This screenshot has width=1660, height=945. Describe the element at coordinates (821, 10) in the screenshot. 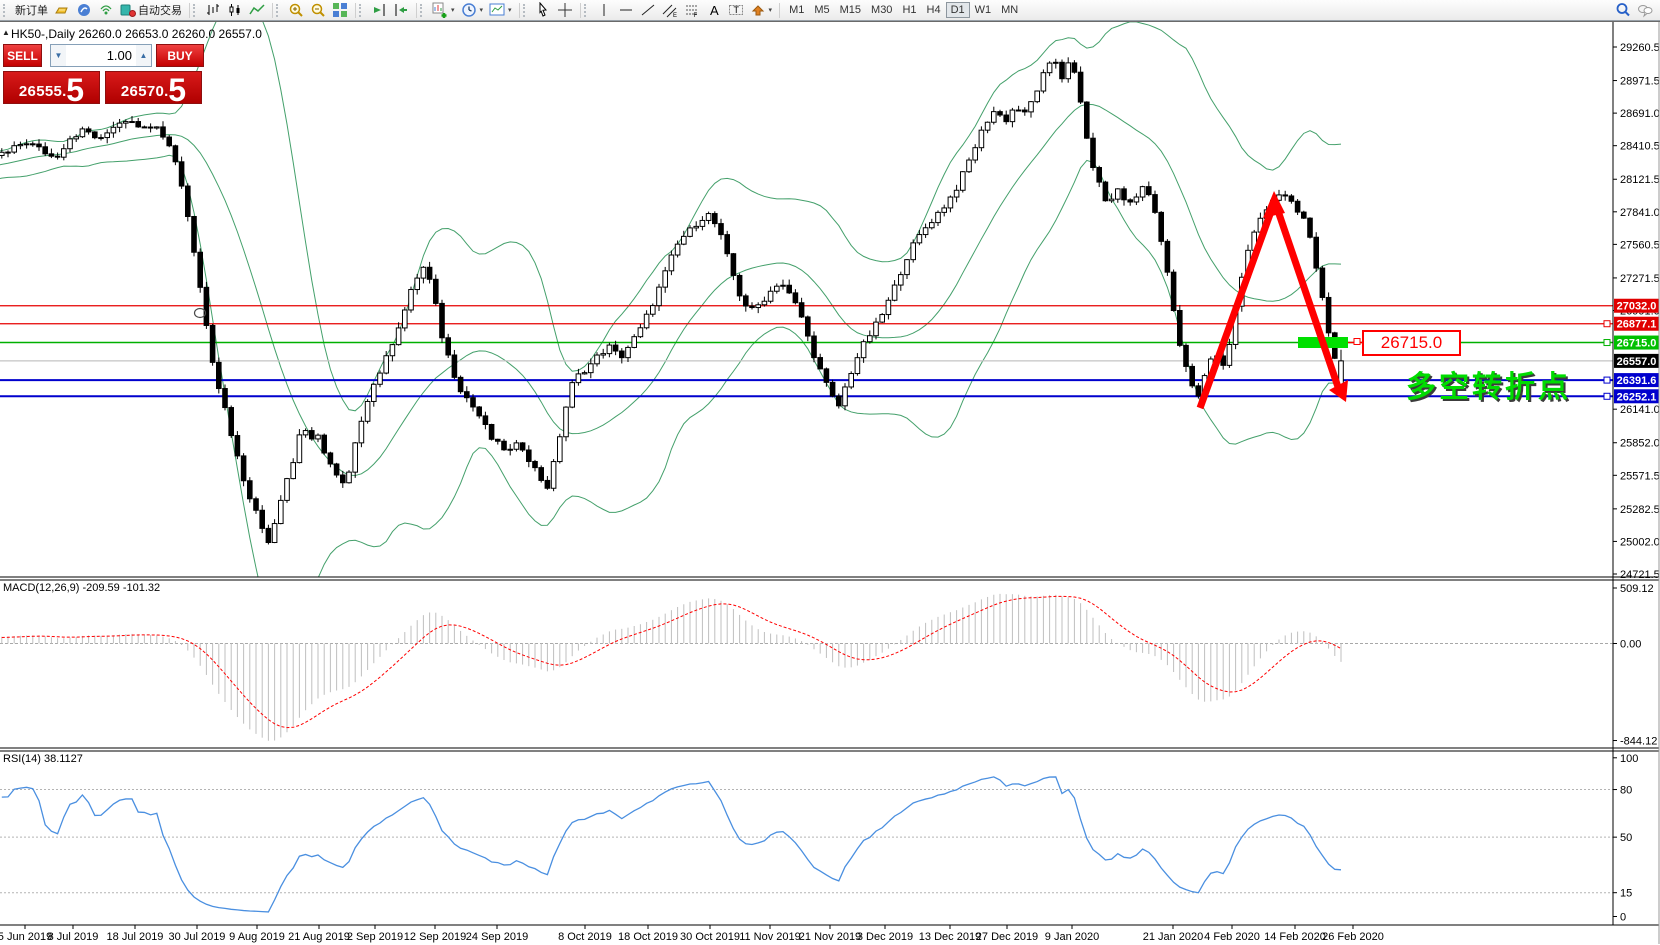

I see `timeframe-m5: M5` at that location.